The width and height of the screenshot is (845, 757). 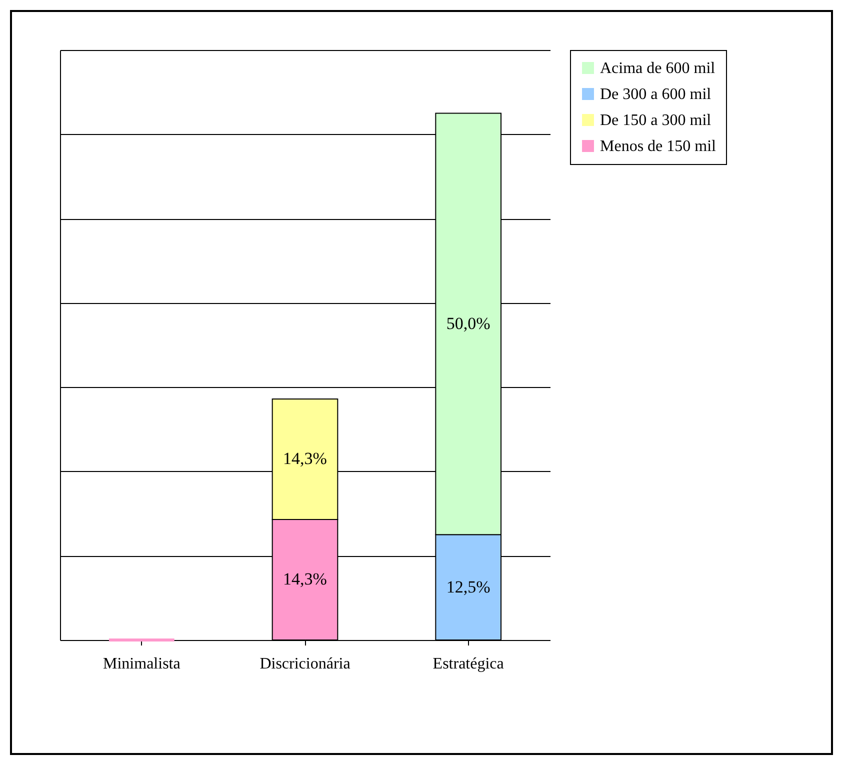 What do you see at coordinates (656, 120) in the screenshot?
I see `legend-label: De 150 a 300 mil` at bounding box center [656, 120].